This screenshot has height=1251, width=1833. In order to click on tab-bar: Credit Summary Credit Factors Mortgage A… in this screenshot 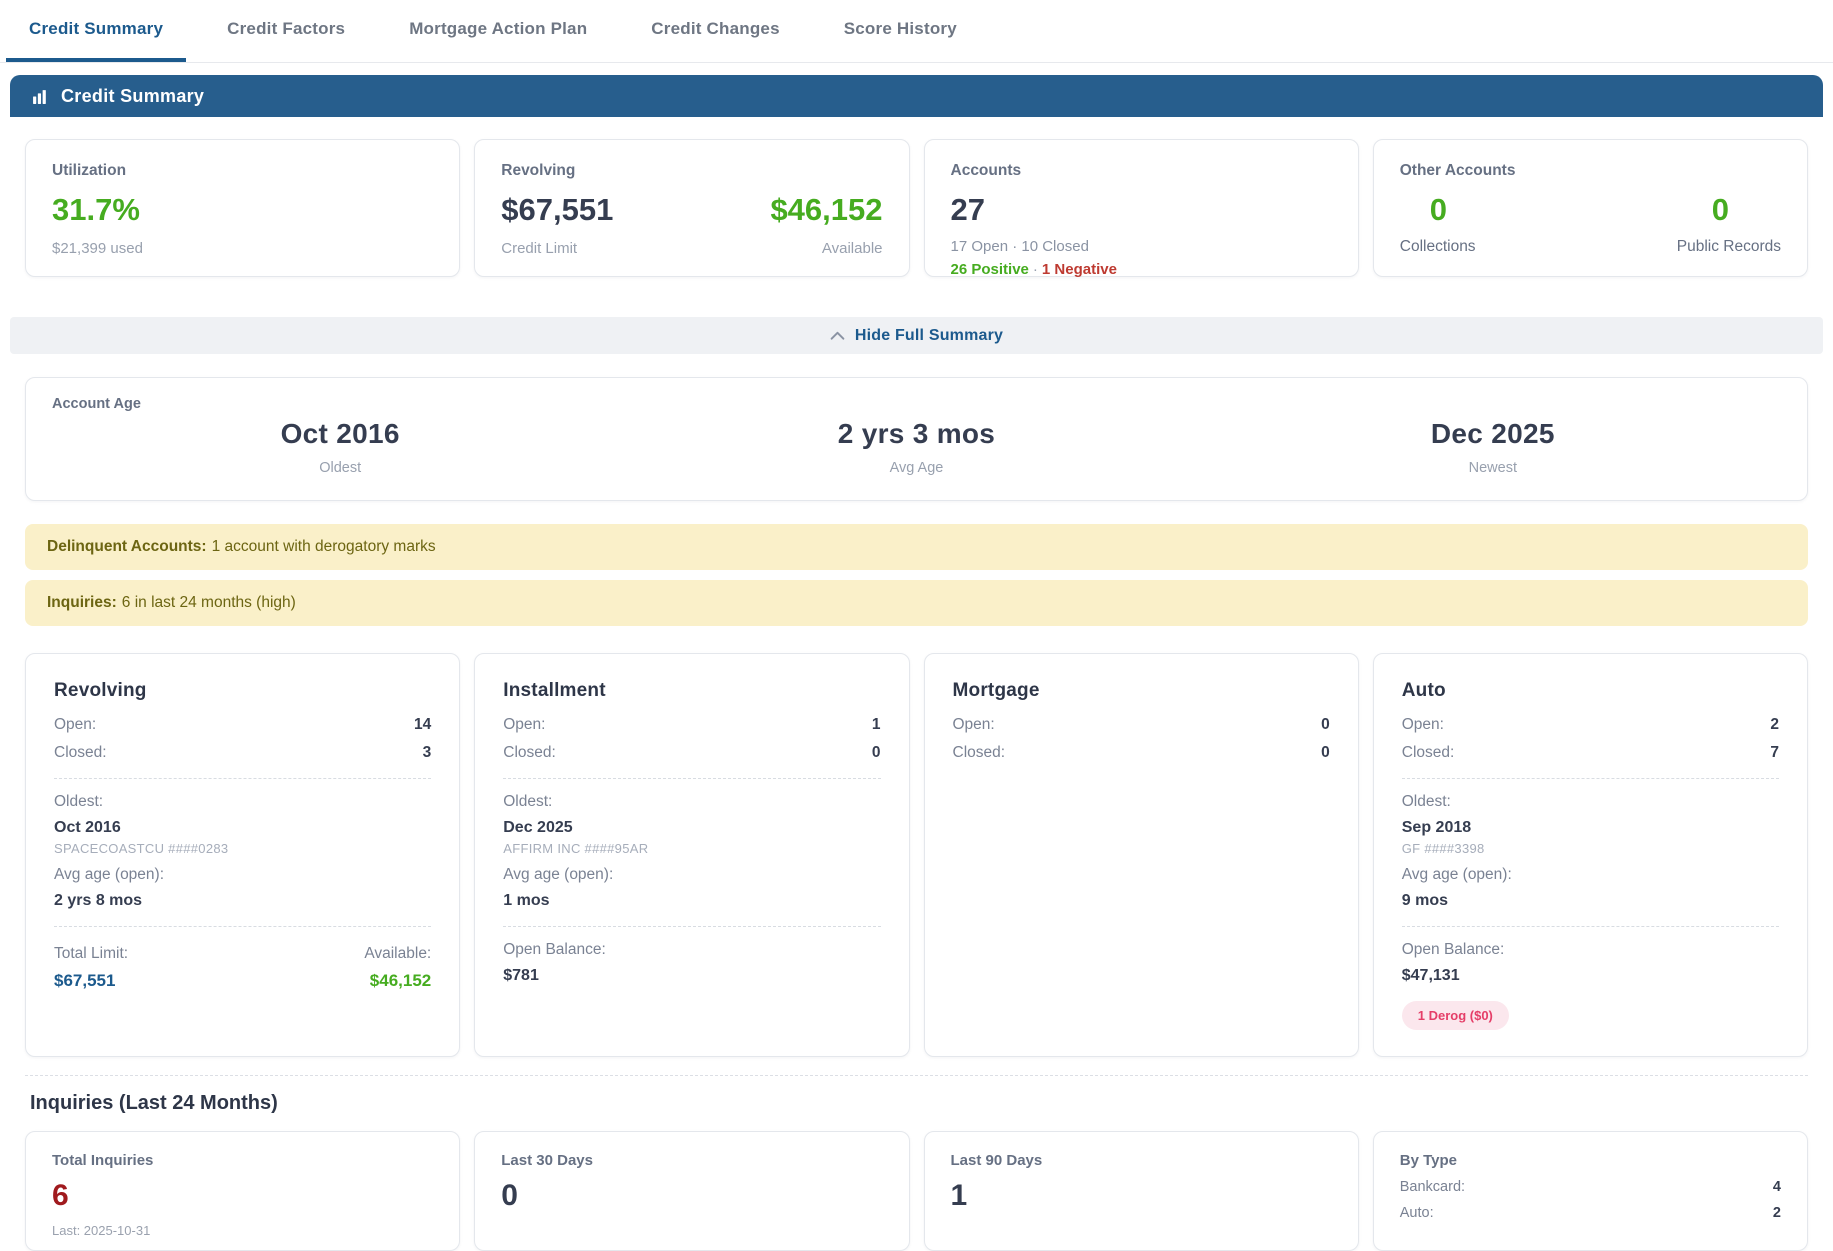, I will do `click(916, 31)`.